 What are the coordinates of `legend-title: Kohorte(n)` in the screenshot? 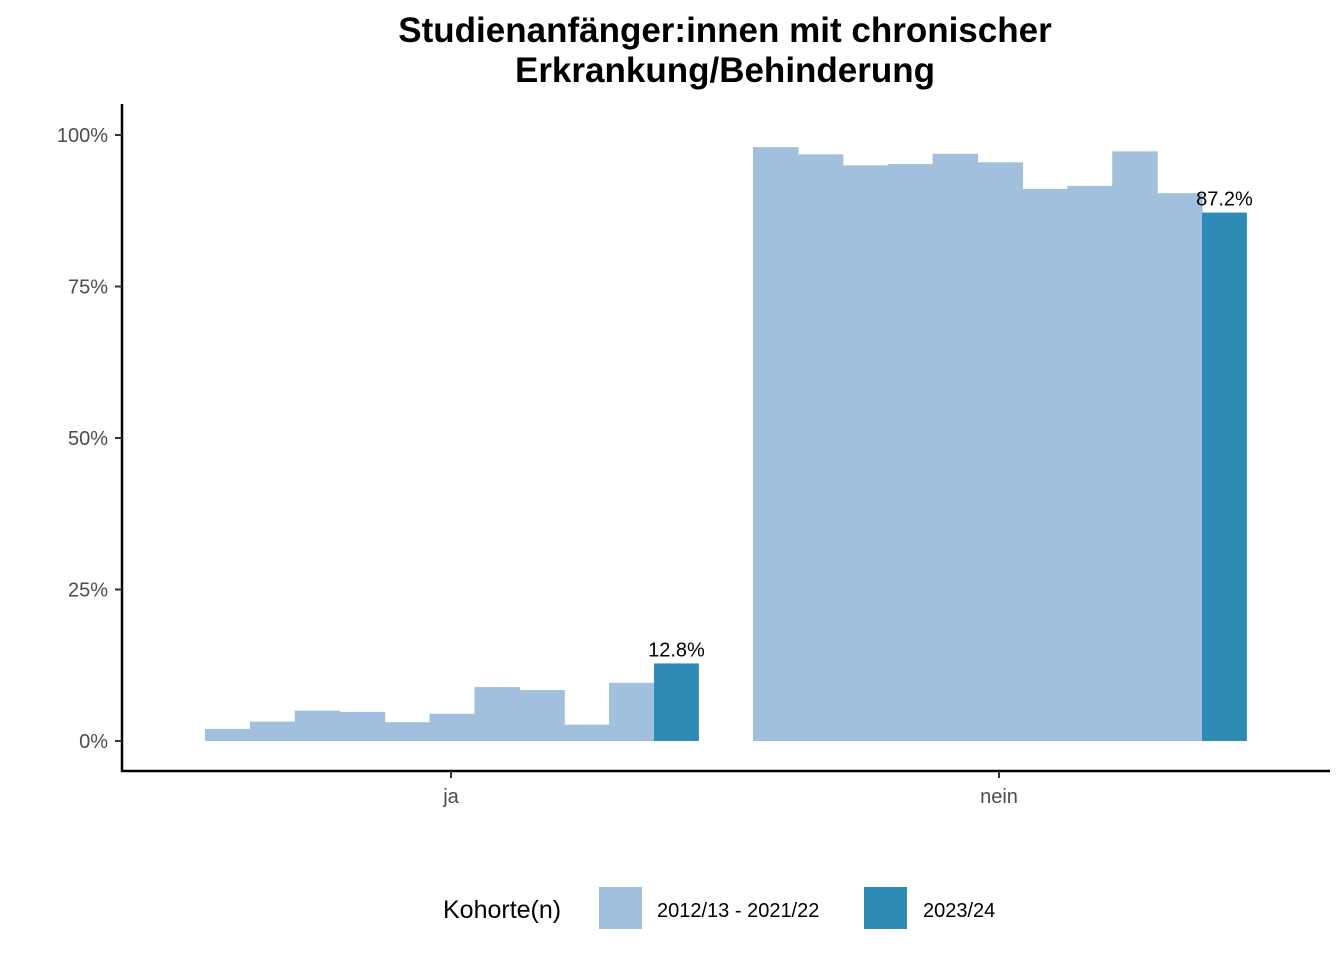 It's located at (502, 910).